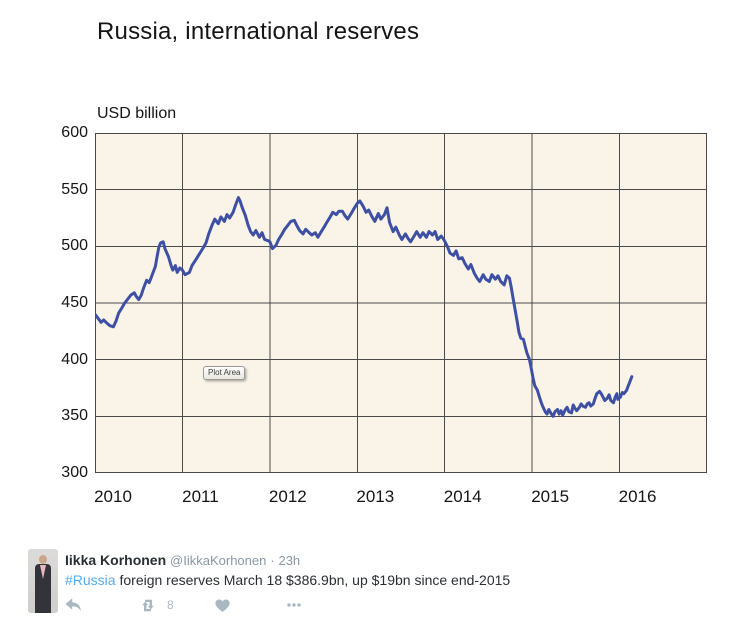 This screenshot has height=630, width=754. Describe the element at coordinates (224, 373) in the screenshot. I see `plot-area-tooltip: Plot Area` at that location.